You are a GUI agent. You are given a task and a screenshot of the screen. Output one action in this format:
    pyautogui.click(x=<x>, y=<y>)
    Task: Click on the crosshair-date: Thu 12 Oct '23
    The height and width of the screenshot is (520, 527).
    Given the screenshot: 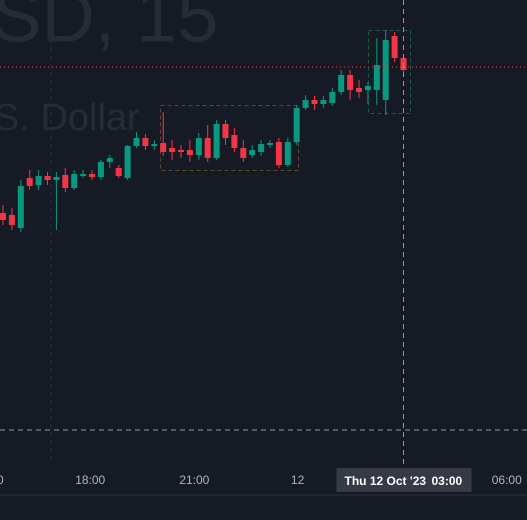 What is the action you would take?
    pyautogui.click(x=386, y=481)
    